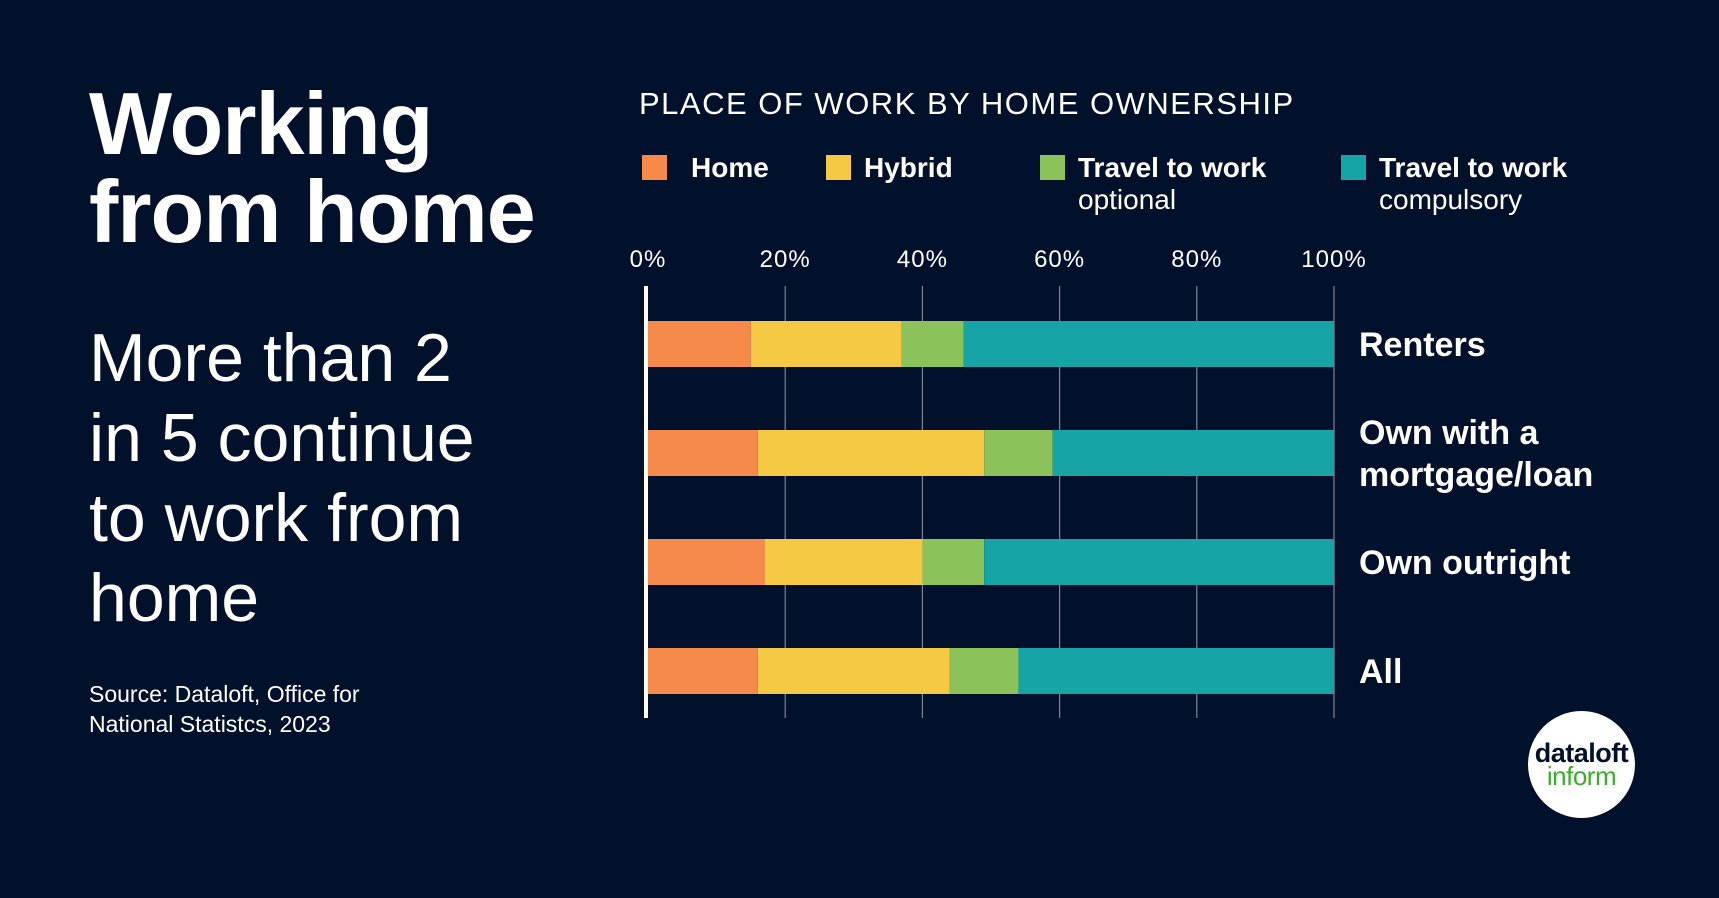  I want to click on x-tick-label: 100%, so click(1333, 259).